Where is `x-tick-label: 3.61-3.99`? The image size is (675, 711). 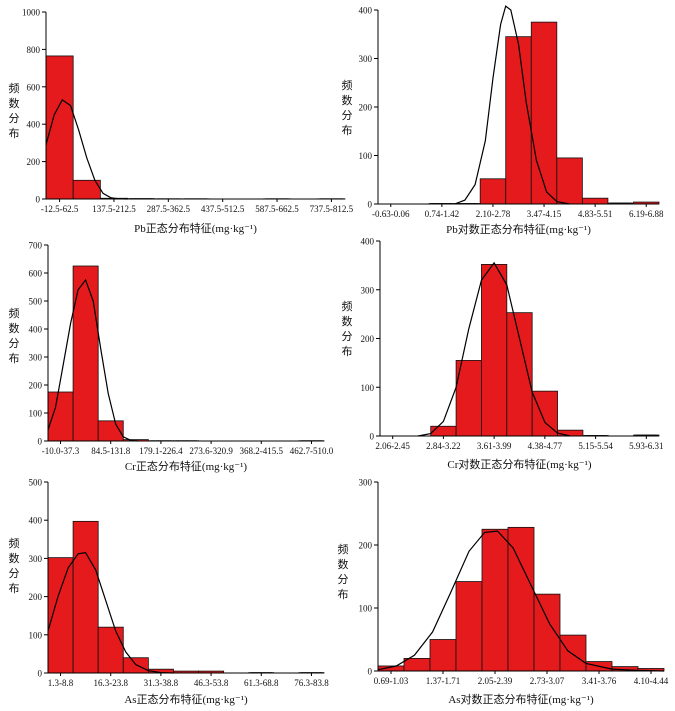 x-tick-label: 3.61-3.99 is located at coordinates (494, 446).